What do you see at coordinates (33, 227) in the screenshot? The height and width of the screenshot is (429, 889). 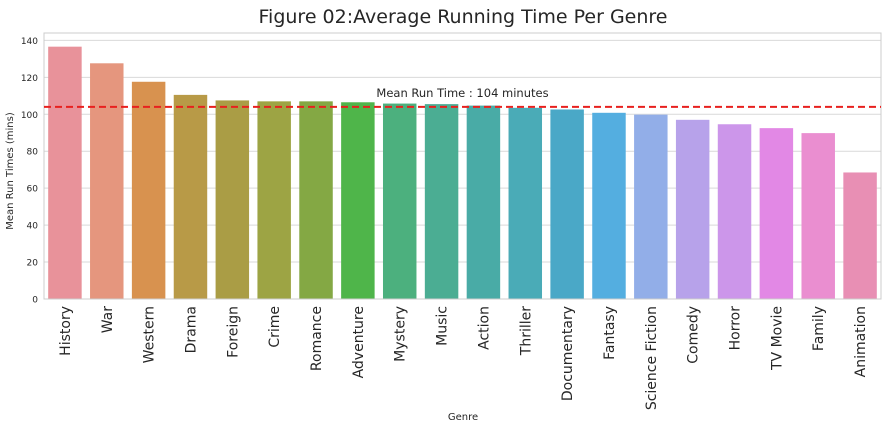 I see `y-tick-label: 40` at bounding box center [33, 227].